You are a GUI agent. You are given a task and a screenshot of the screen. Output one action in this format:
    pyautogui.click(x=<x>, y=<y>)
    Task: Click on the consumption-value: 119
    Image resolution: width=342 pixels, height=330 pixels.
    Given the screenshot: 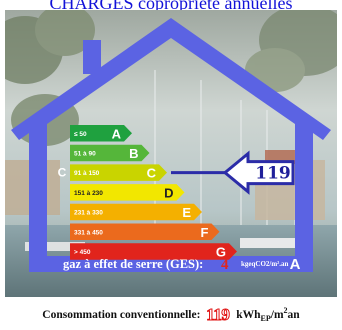 What is the action you would take?
    pyautogui.click(x=218, y=315)
    